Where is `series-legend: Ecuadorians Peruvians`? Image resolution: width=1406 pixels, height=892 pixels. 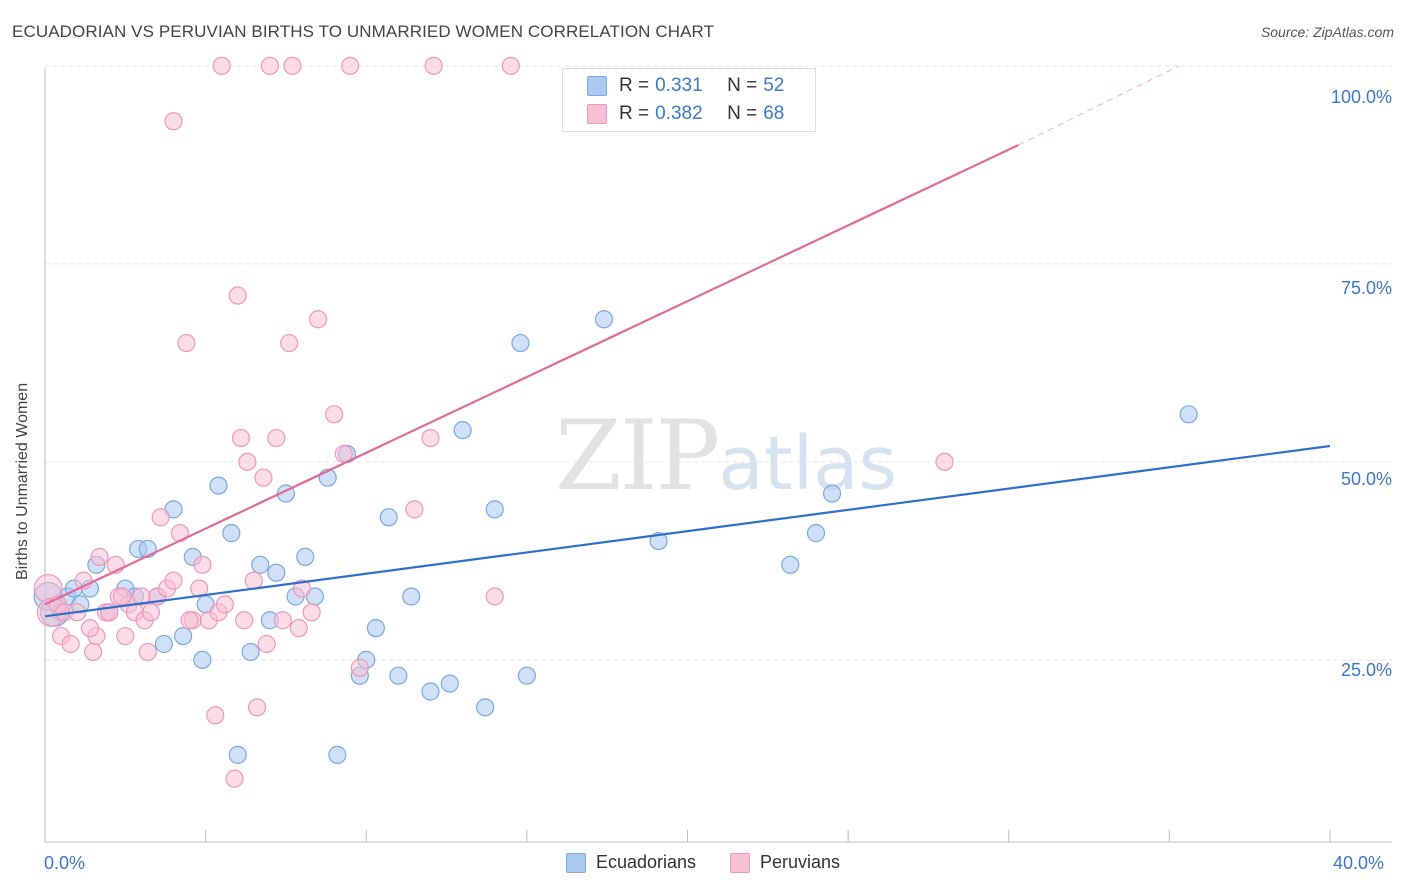 series-legend: Ecuadorians Peruvians is located at coordinates (703, 862).